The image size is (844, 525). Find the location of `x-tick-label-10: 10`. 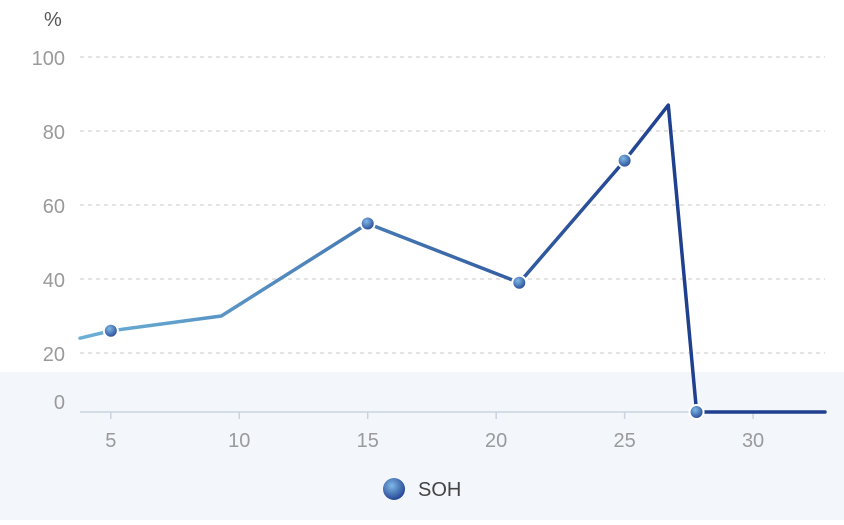

x-tick-label-10: 10 is located at coordinates (239, 441).